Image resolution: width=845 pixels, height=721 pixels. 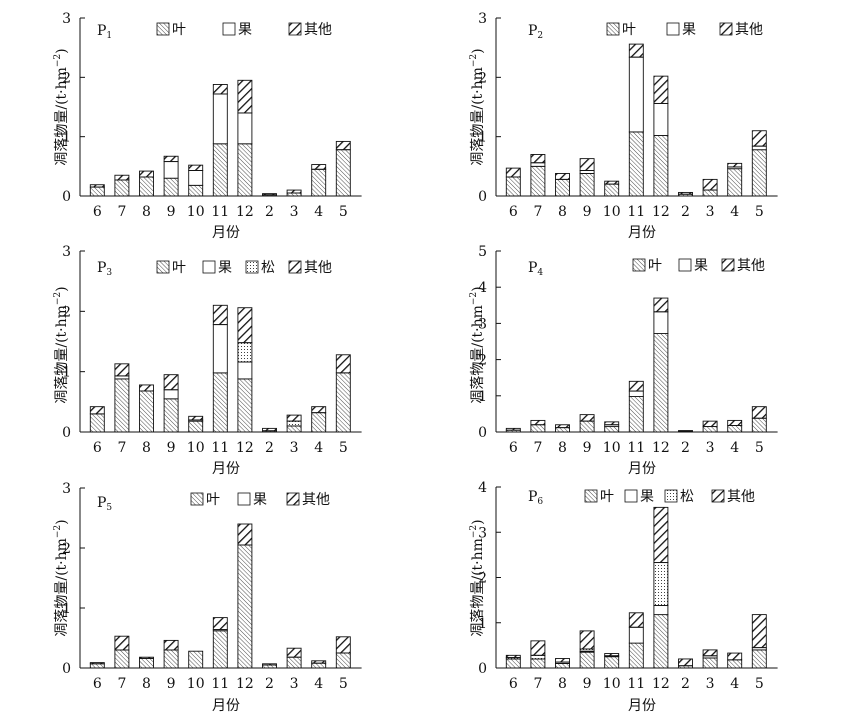 I want to click on legend-label-other: 其他, so click(x=318, y=30).